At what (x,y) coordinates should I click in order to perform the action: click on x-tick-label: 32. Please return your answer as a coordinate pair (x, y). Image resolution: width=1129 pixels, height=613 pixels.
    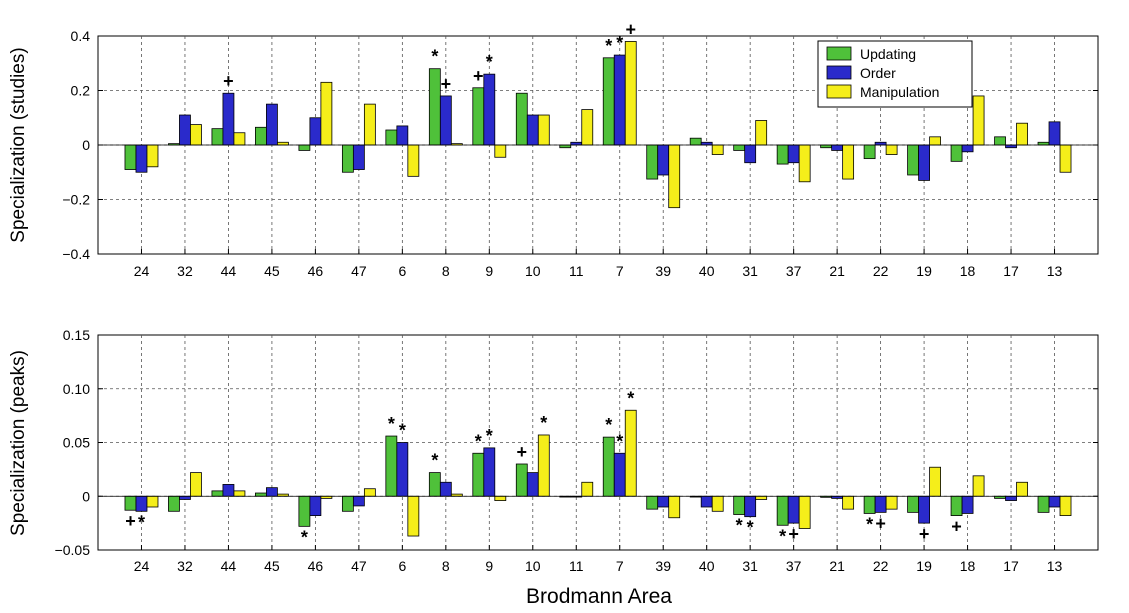
    Looking at the image, I should click on (185, 566).